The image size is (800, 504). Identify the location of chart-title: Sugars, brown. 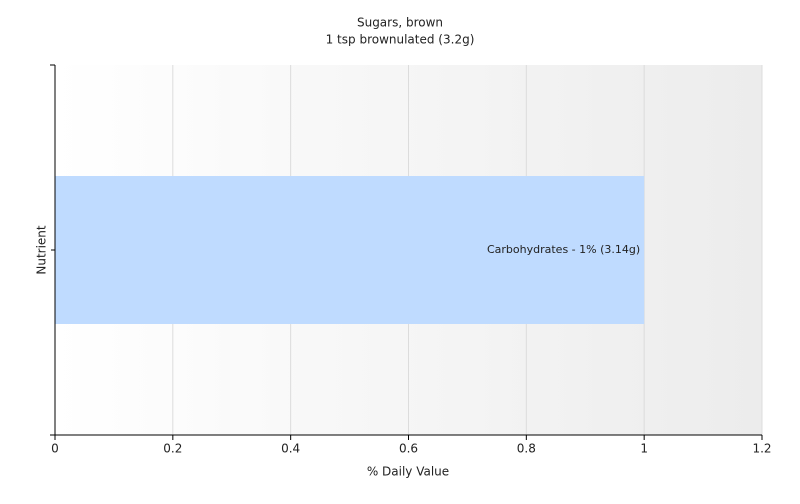
(400, 23).